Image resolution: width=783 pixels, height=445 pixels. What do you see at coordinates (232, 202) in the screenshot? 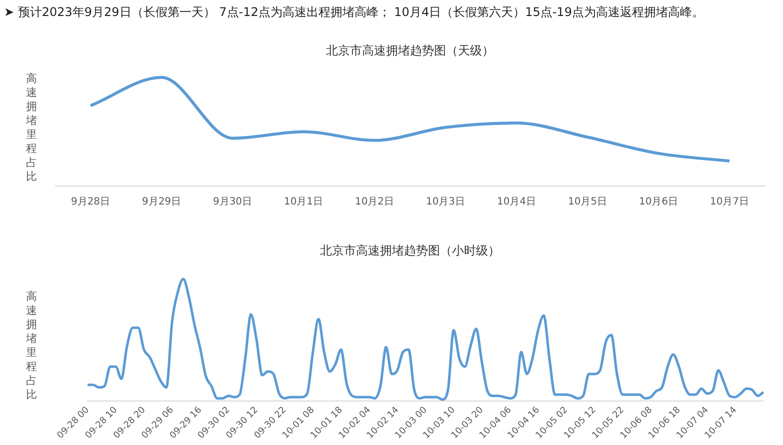
I see `x-tick-label: 9月30日` at bounding box center [232, 202].